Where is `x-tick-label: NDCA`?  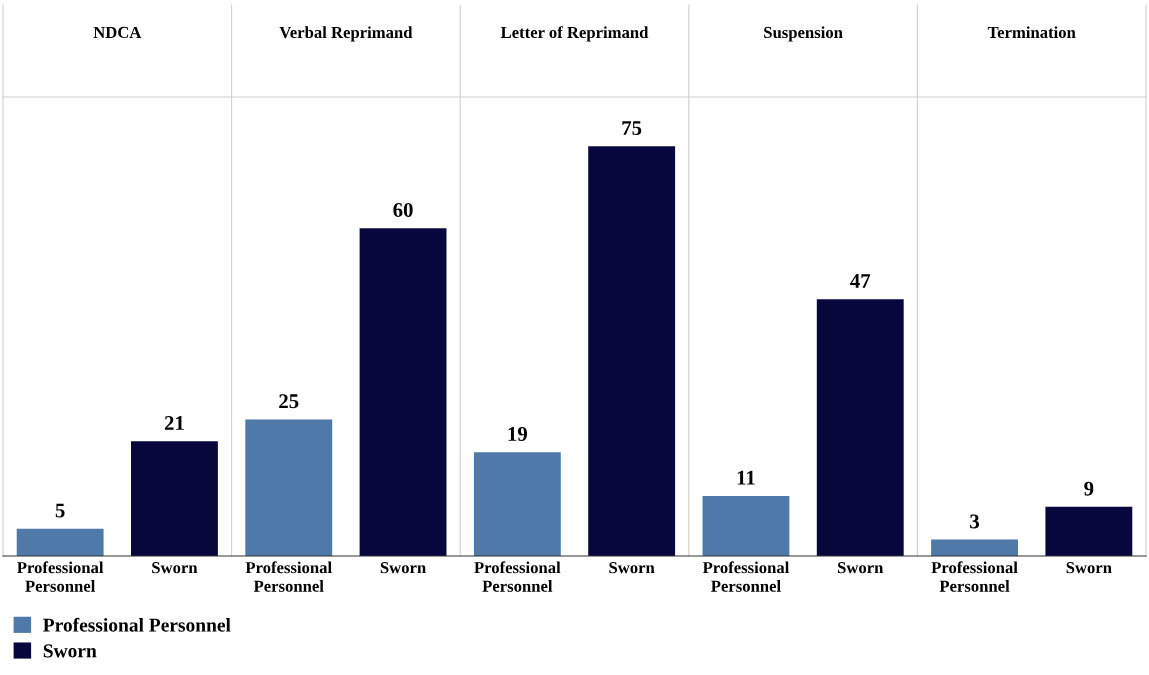
x-tick-label: NDCA is located at coordinates (117, 32).